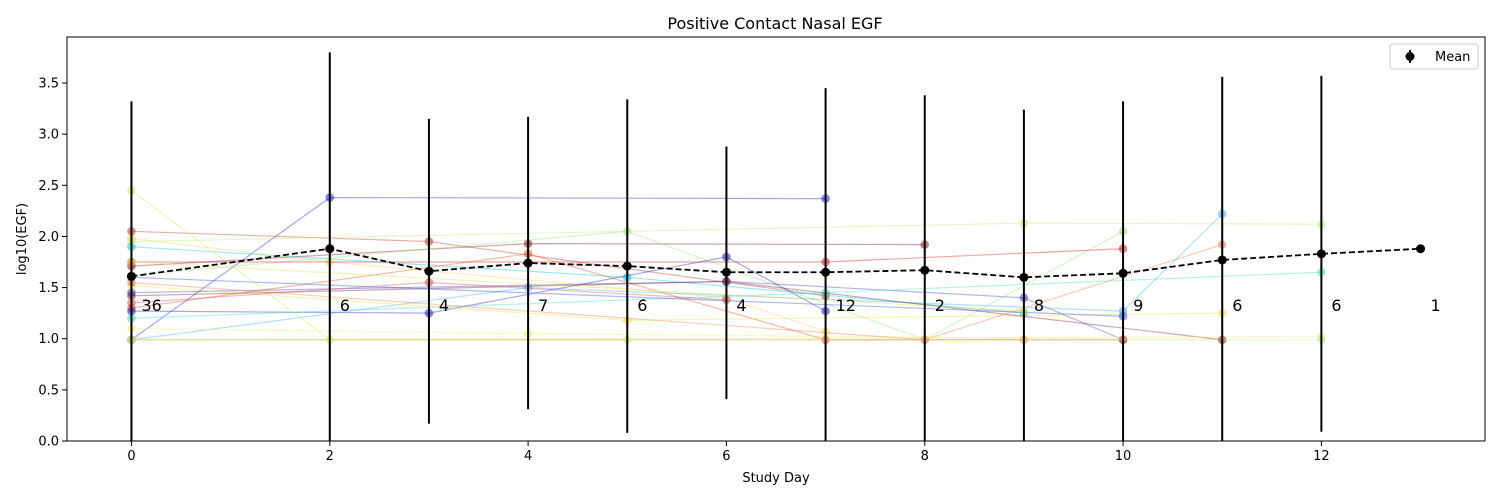 This screenshot has height=500, width=1500. Describe the element at coordinates (726, 456) in the screenshot. I see `x-tick-label: 6` at that location.